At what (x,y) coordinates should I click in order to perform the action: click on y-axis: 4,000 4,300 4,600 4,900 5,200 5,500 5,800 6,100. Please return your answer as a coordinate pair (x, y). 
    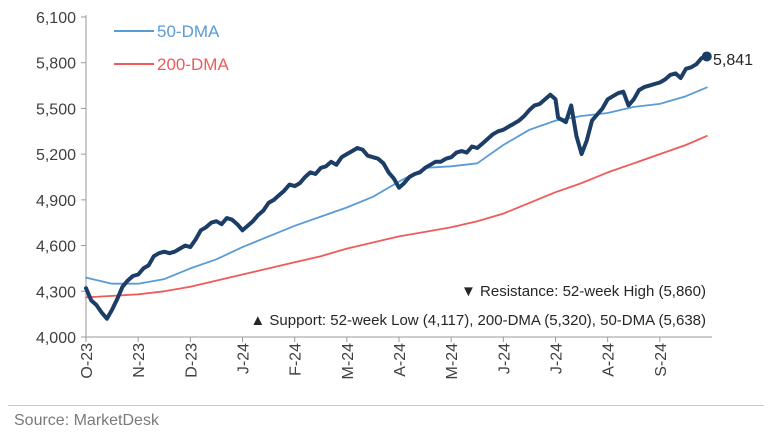
    Looking at the image, I should click on (61, 178).